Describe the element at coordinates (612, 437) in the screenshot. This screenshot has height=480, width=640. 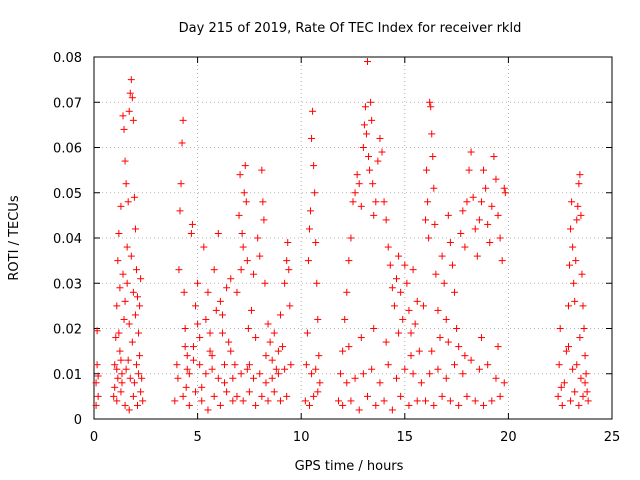
I see `x-tick-label: 25` at that location.